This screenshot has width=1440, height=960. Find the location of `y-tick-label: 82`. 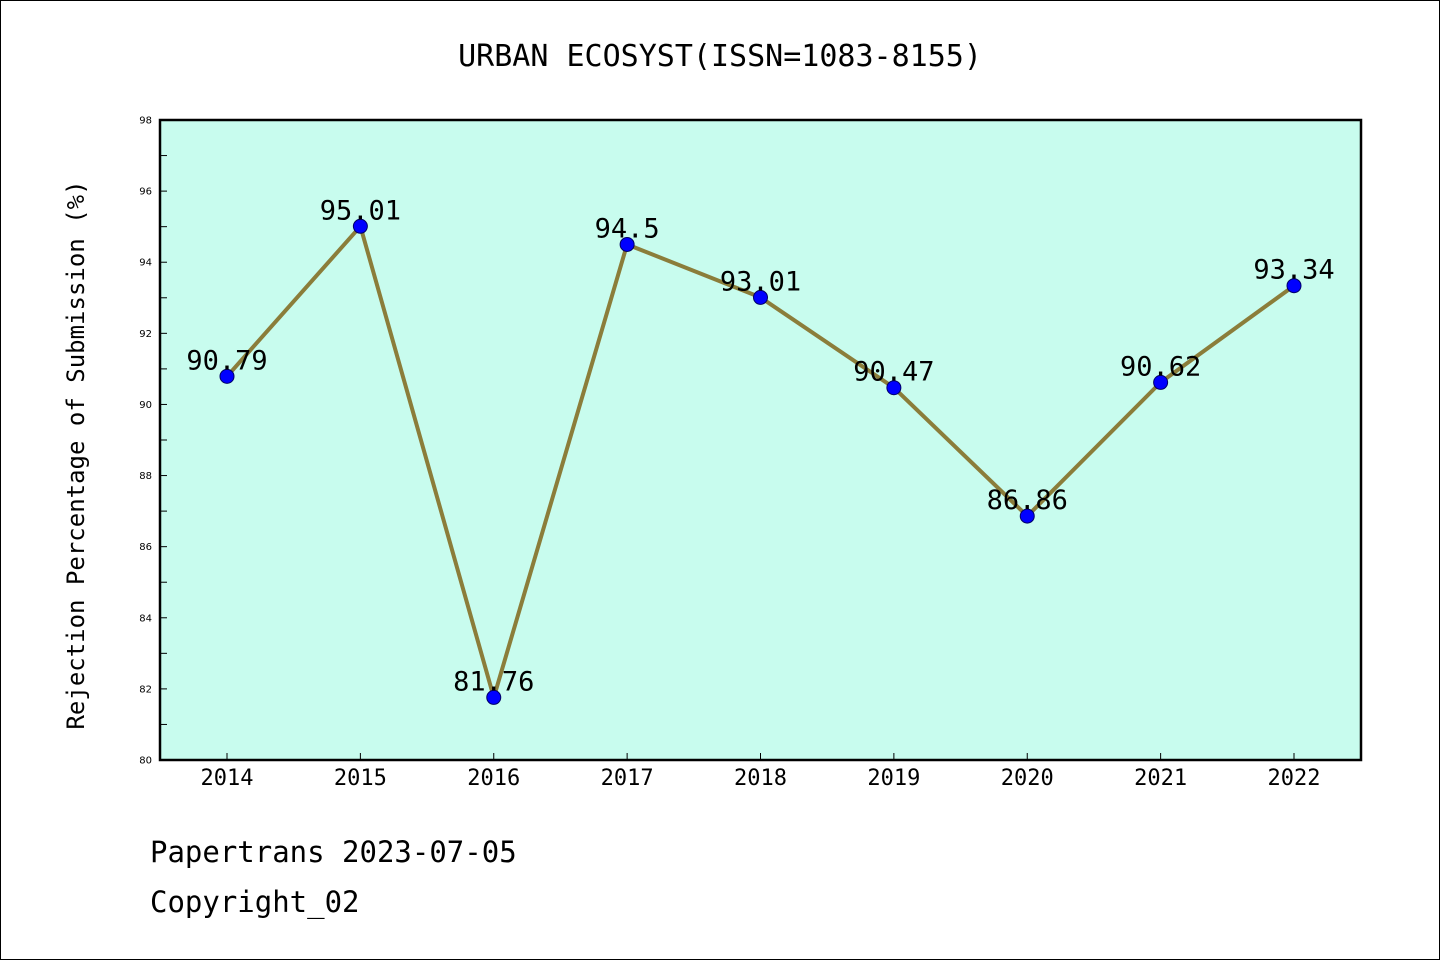

y-tick-label: 82 is located at coordinates (145, 689).